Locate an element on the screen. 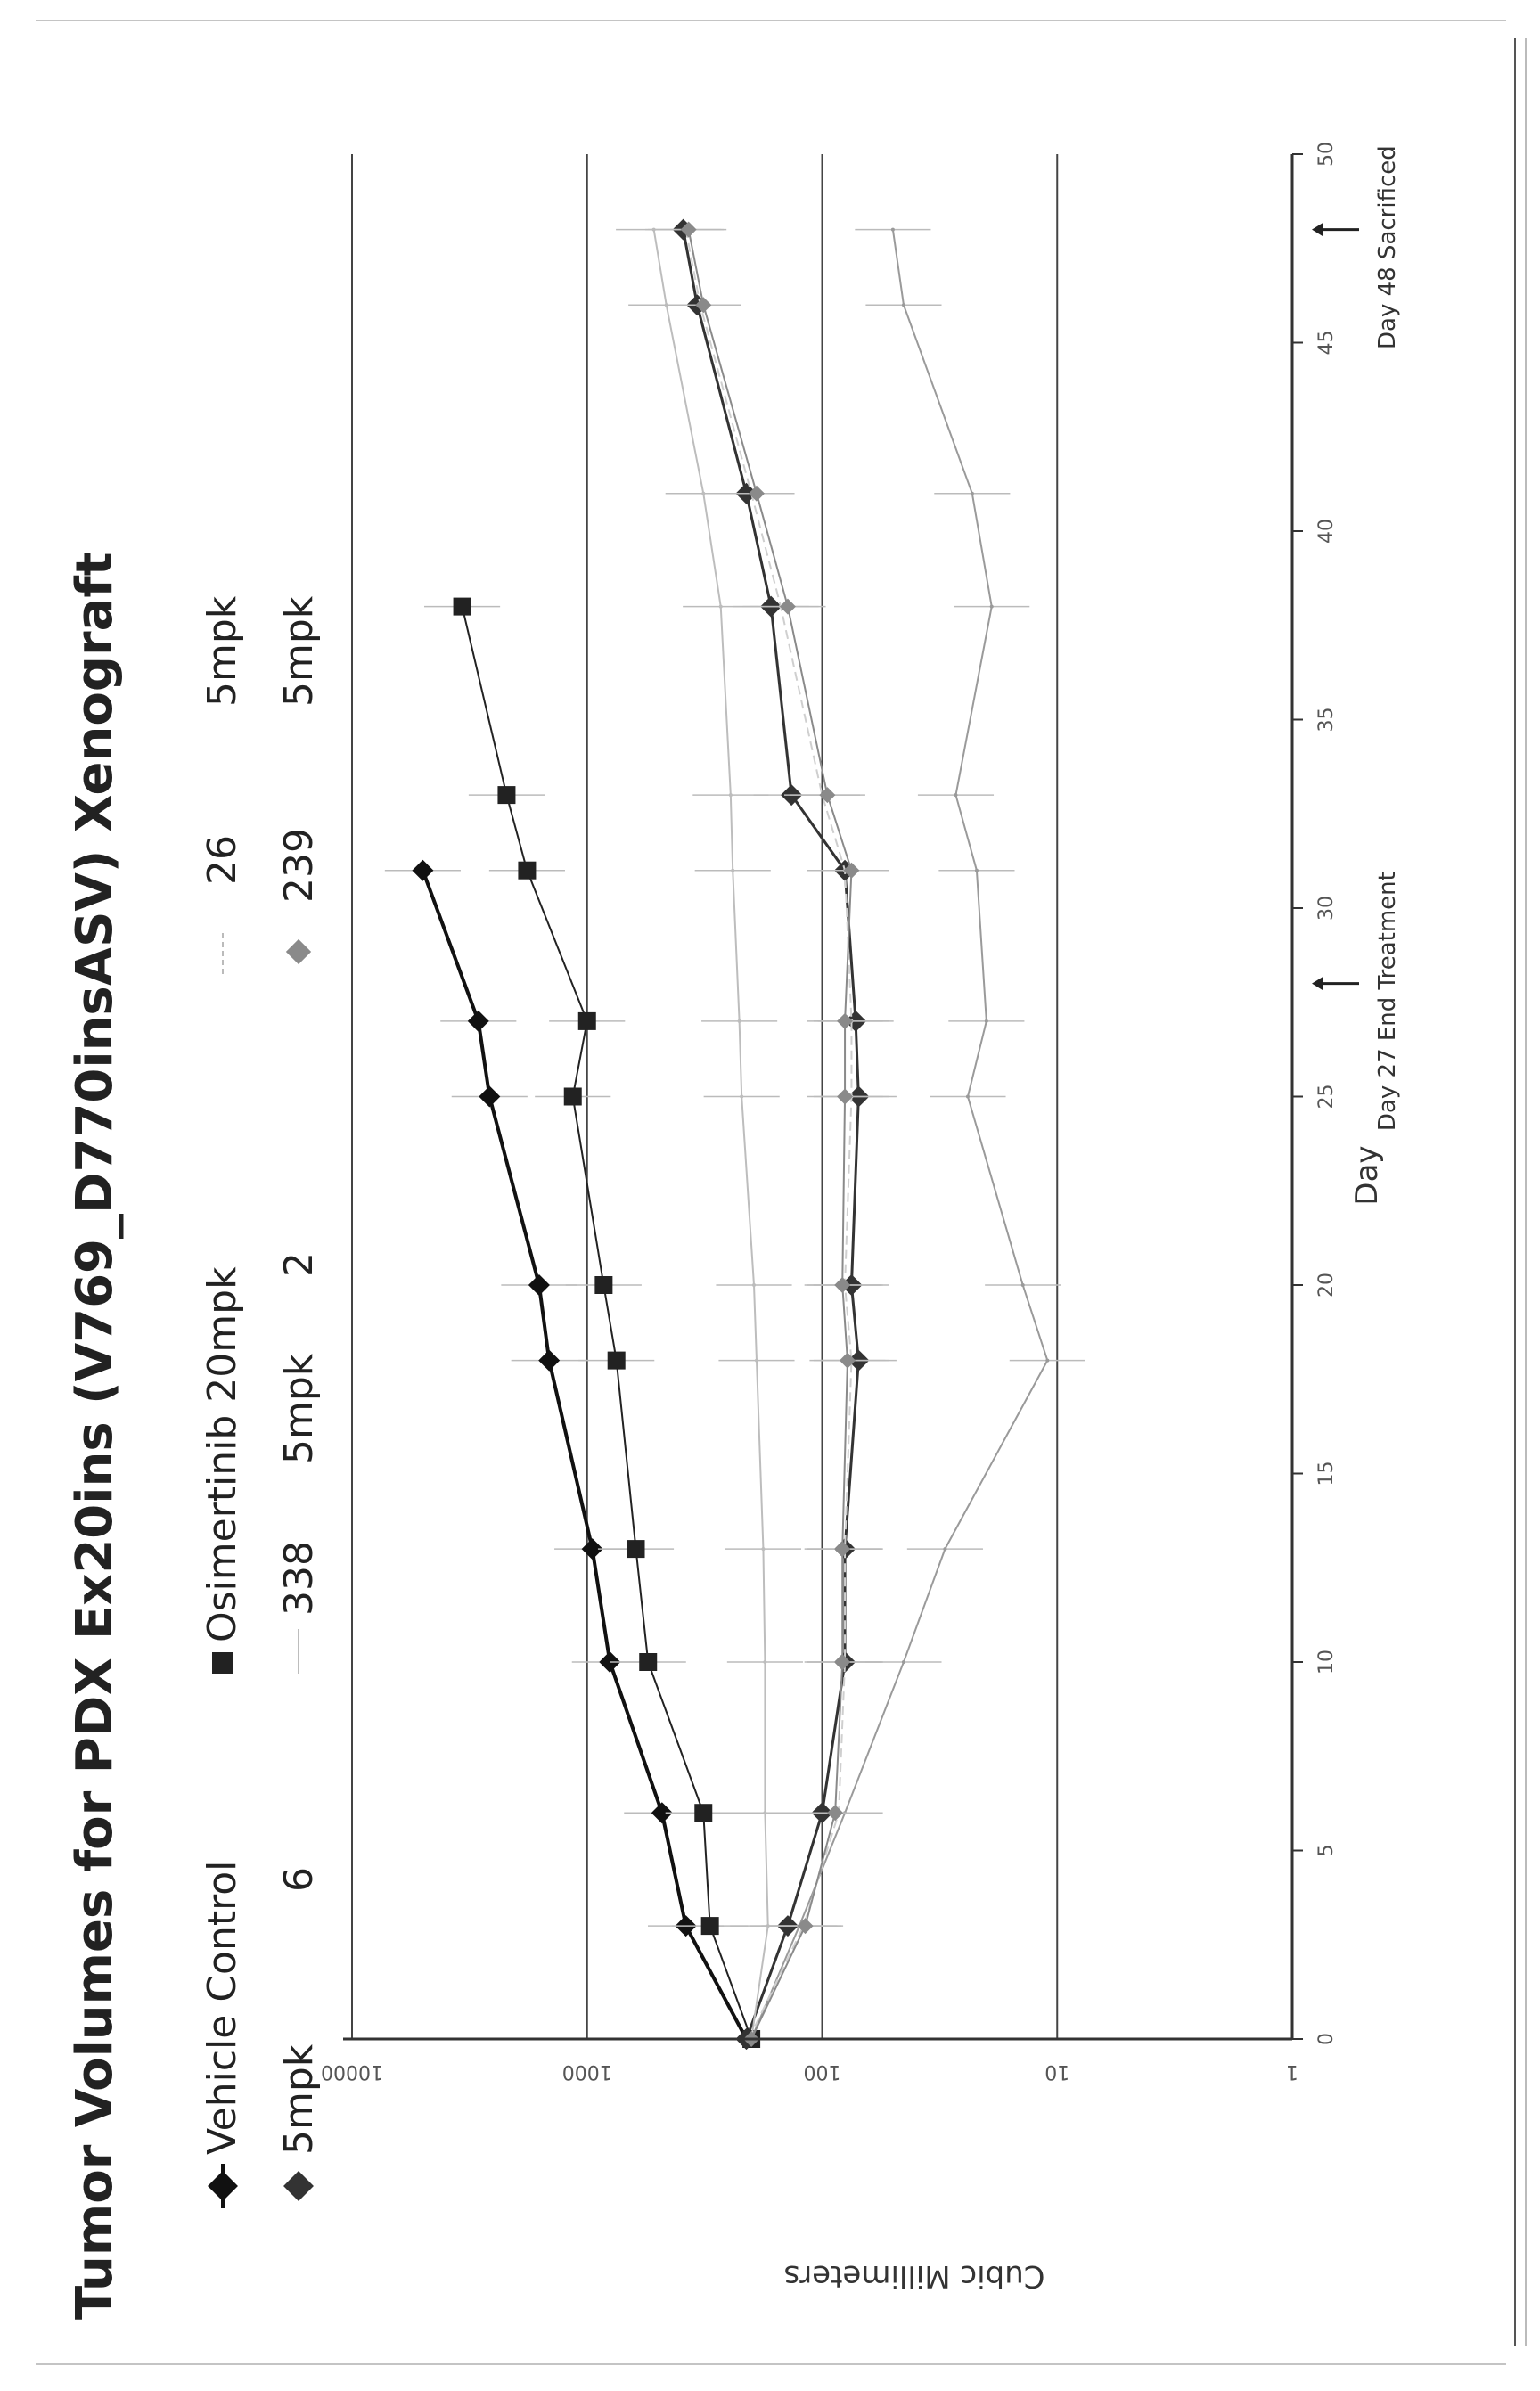 The width and height of the screenshot is (1540, 2391). legend-swatch-osimertinib is located at coordinates (222, 1663).